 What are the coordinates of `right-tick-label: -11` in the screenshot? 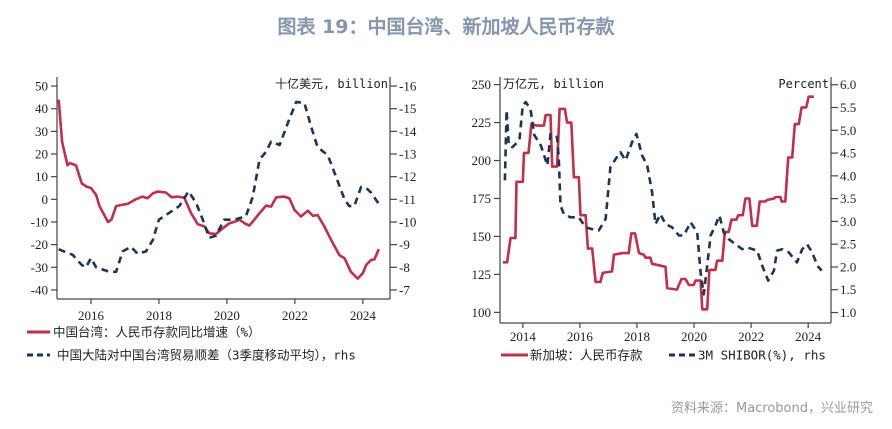 It's located at (407, 199).